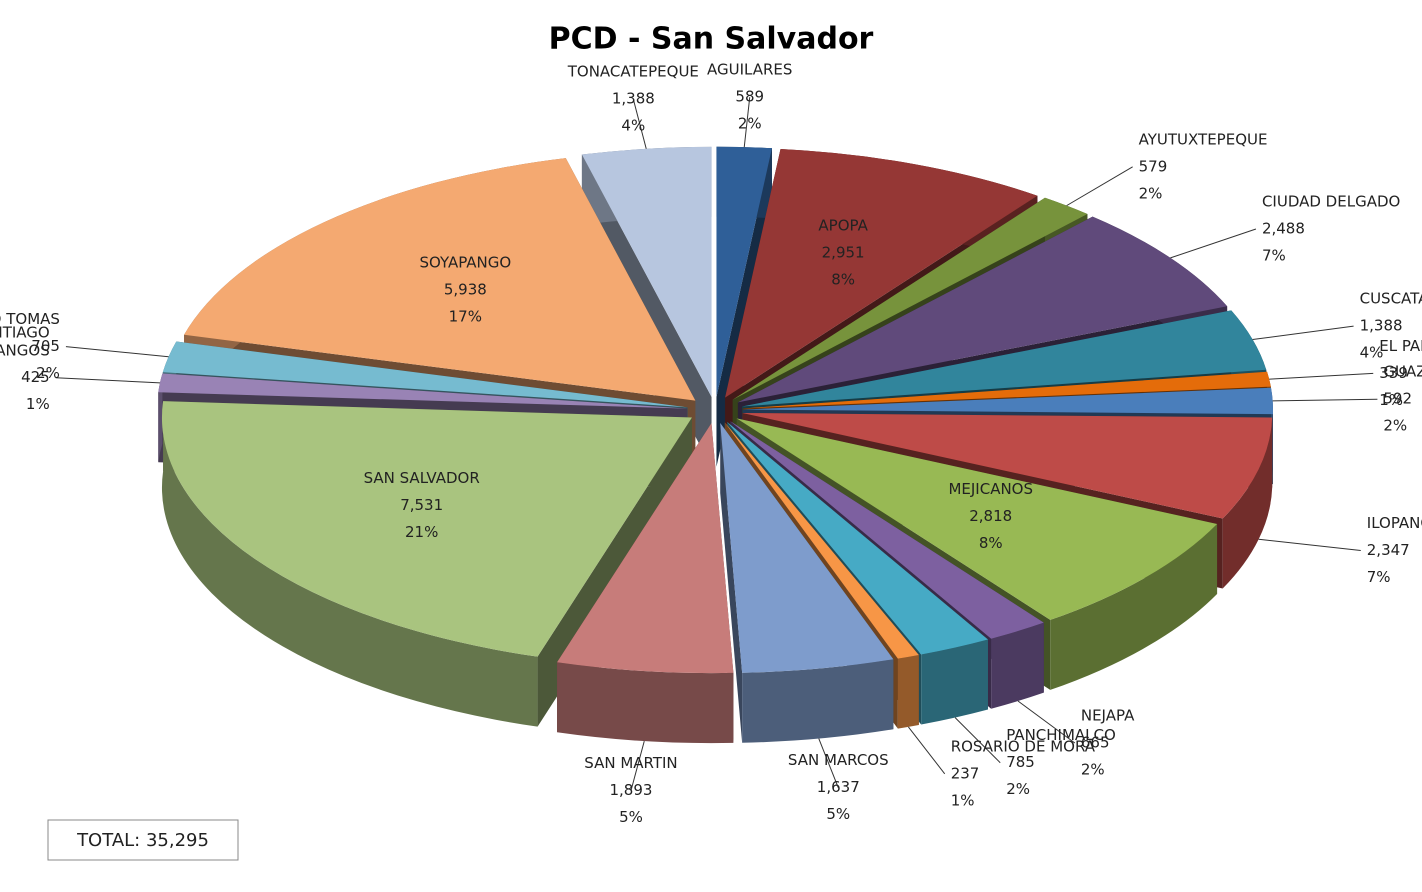 The height and width of the screenshot is (892, 1422). I want to click on slice-name: SAN MARTIN, so click(630, 763).